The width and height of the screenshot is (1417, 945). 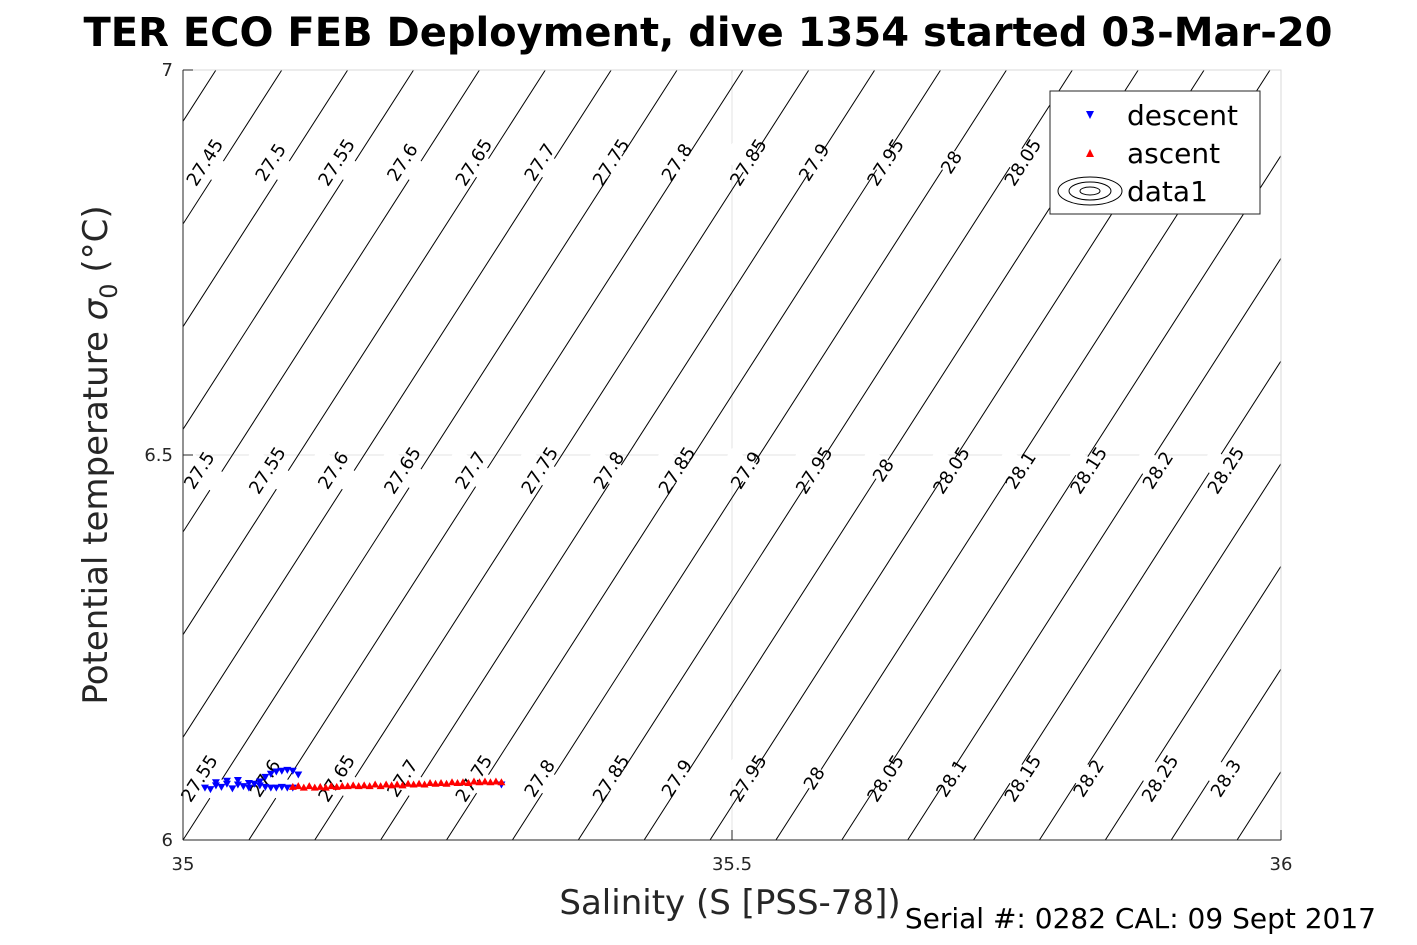 I want to click on x-tick-label: 35.5, so click(x=732, y=864).